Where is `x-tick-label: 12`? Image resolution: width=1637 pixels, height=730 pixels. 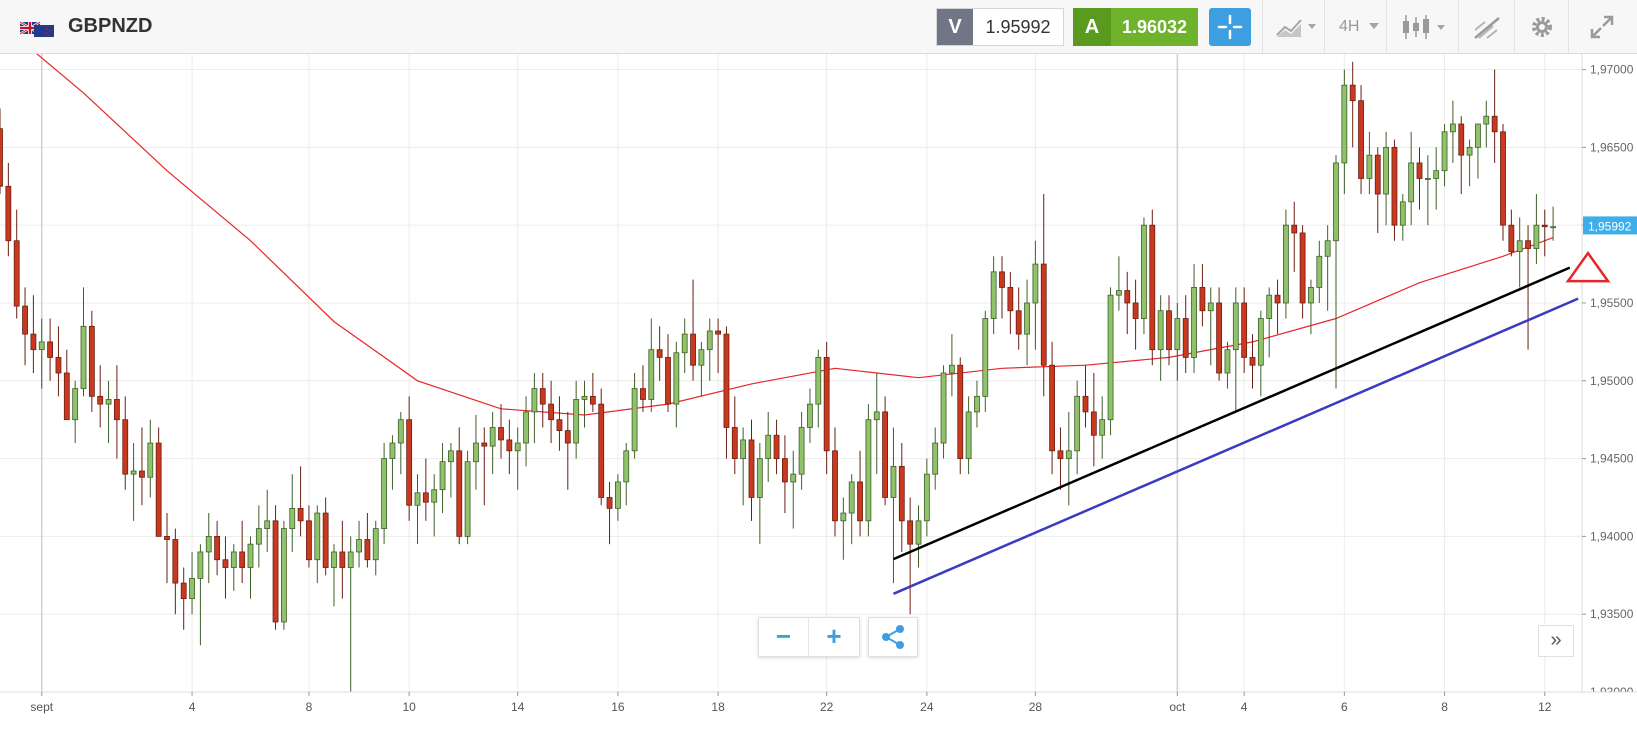
x-tick-label: 12 is located at coordinates (1545, 707).